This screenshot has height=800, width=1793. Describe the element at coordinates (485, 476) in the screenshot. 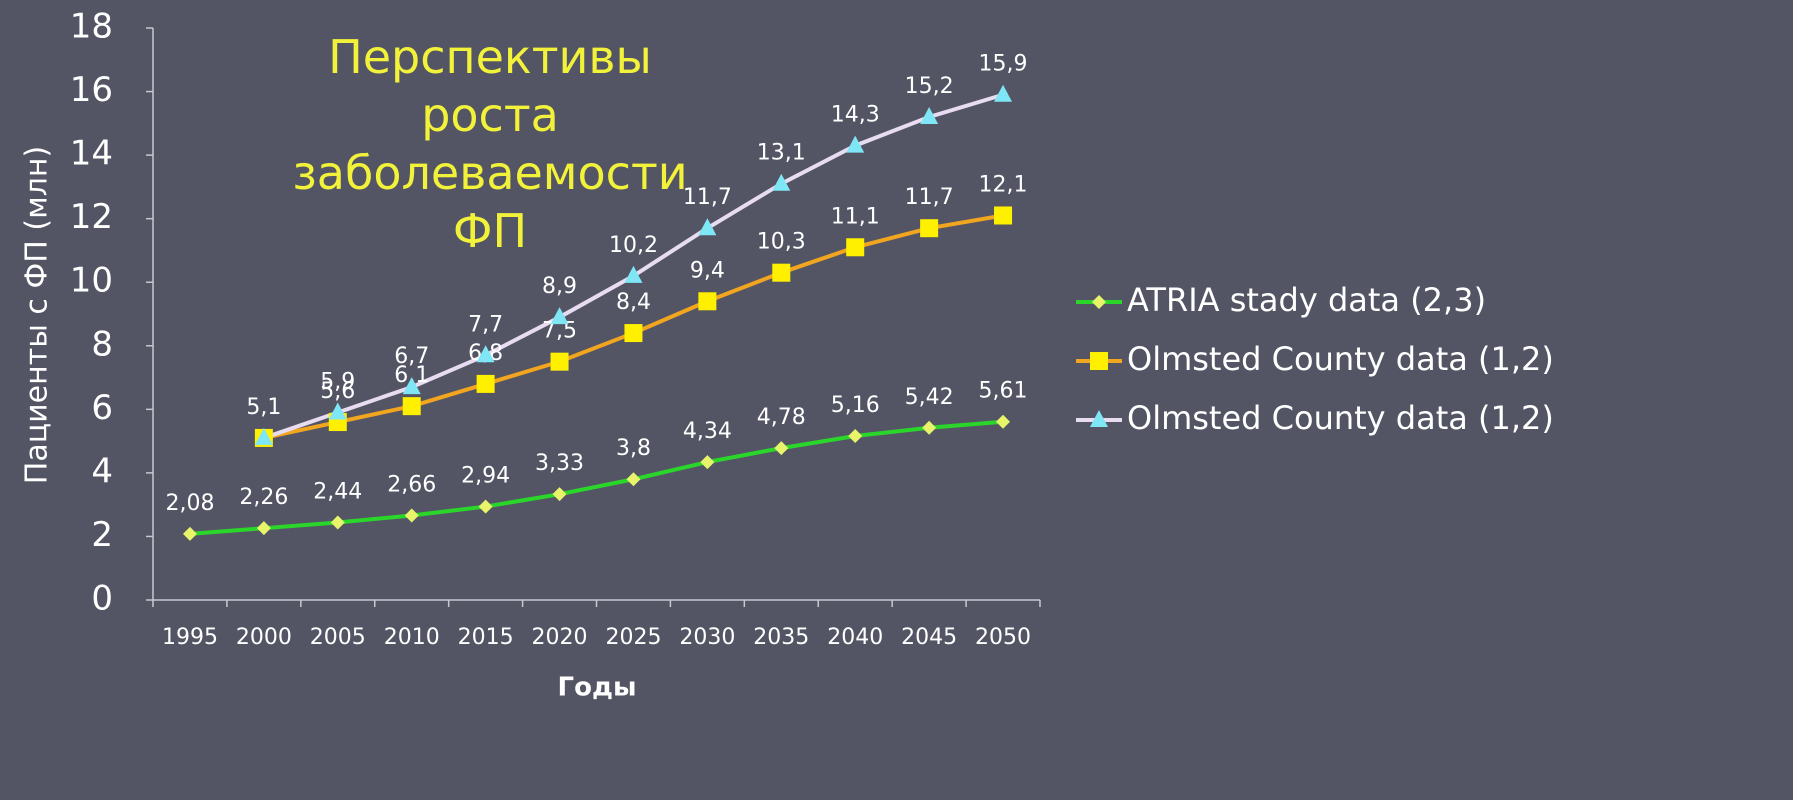

I see `data-label: 2,94` at that location.